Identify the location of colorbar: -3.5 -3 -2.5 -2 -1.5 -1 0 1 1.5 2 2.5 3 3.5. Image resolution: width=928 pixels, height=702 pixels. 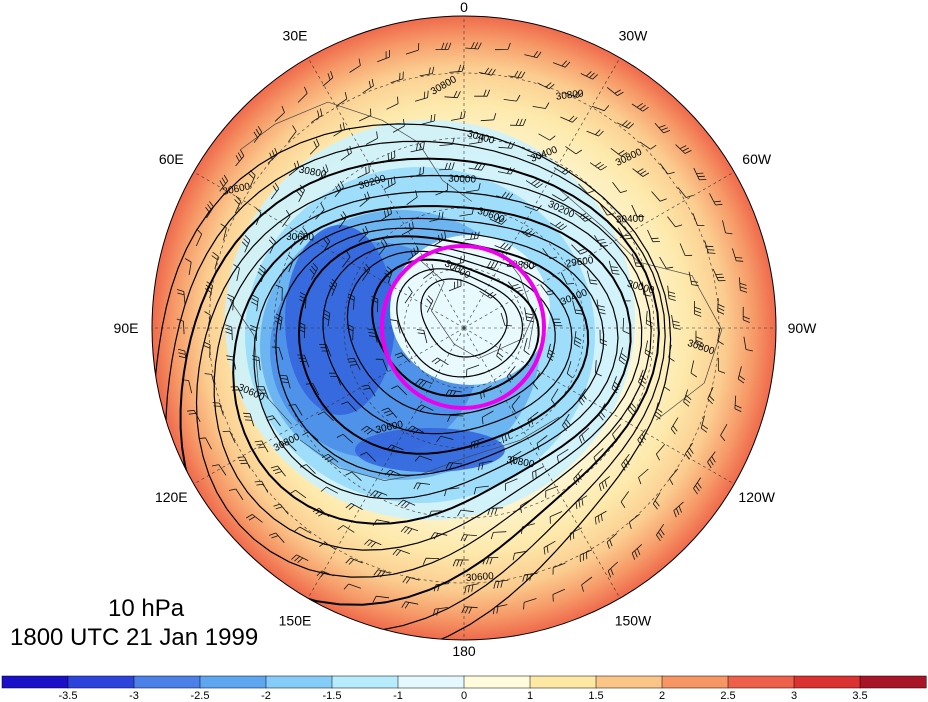
(464, 688).